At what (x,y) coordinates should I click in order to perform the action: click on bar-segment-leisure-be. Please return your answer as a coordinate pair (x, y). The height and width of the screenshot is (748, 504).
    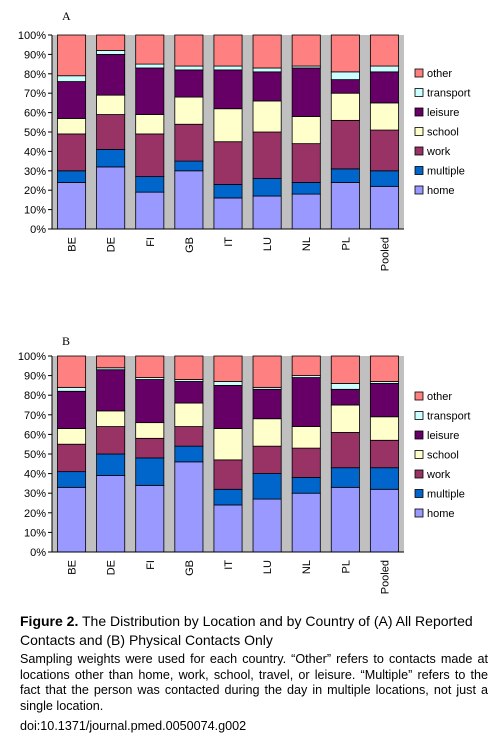
    Looking at the image, I should click on (72, 409).